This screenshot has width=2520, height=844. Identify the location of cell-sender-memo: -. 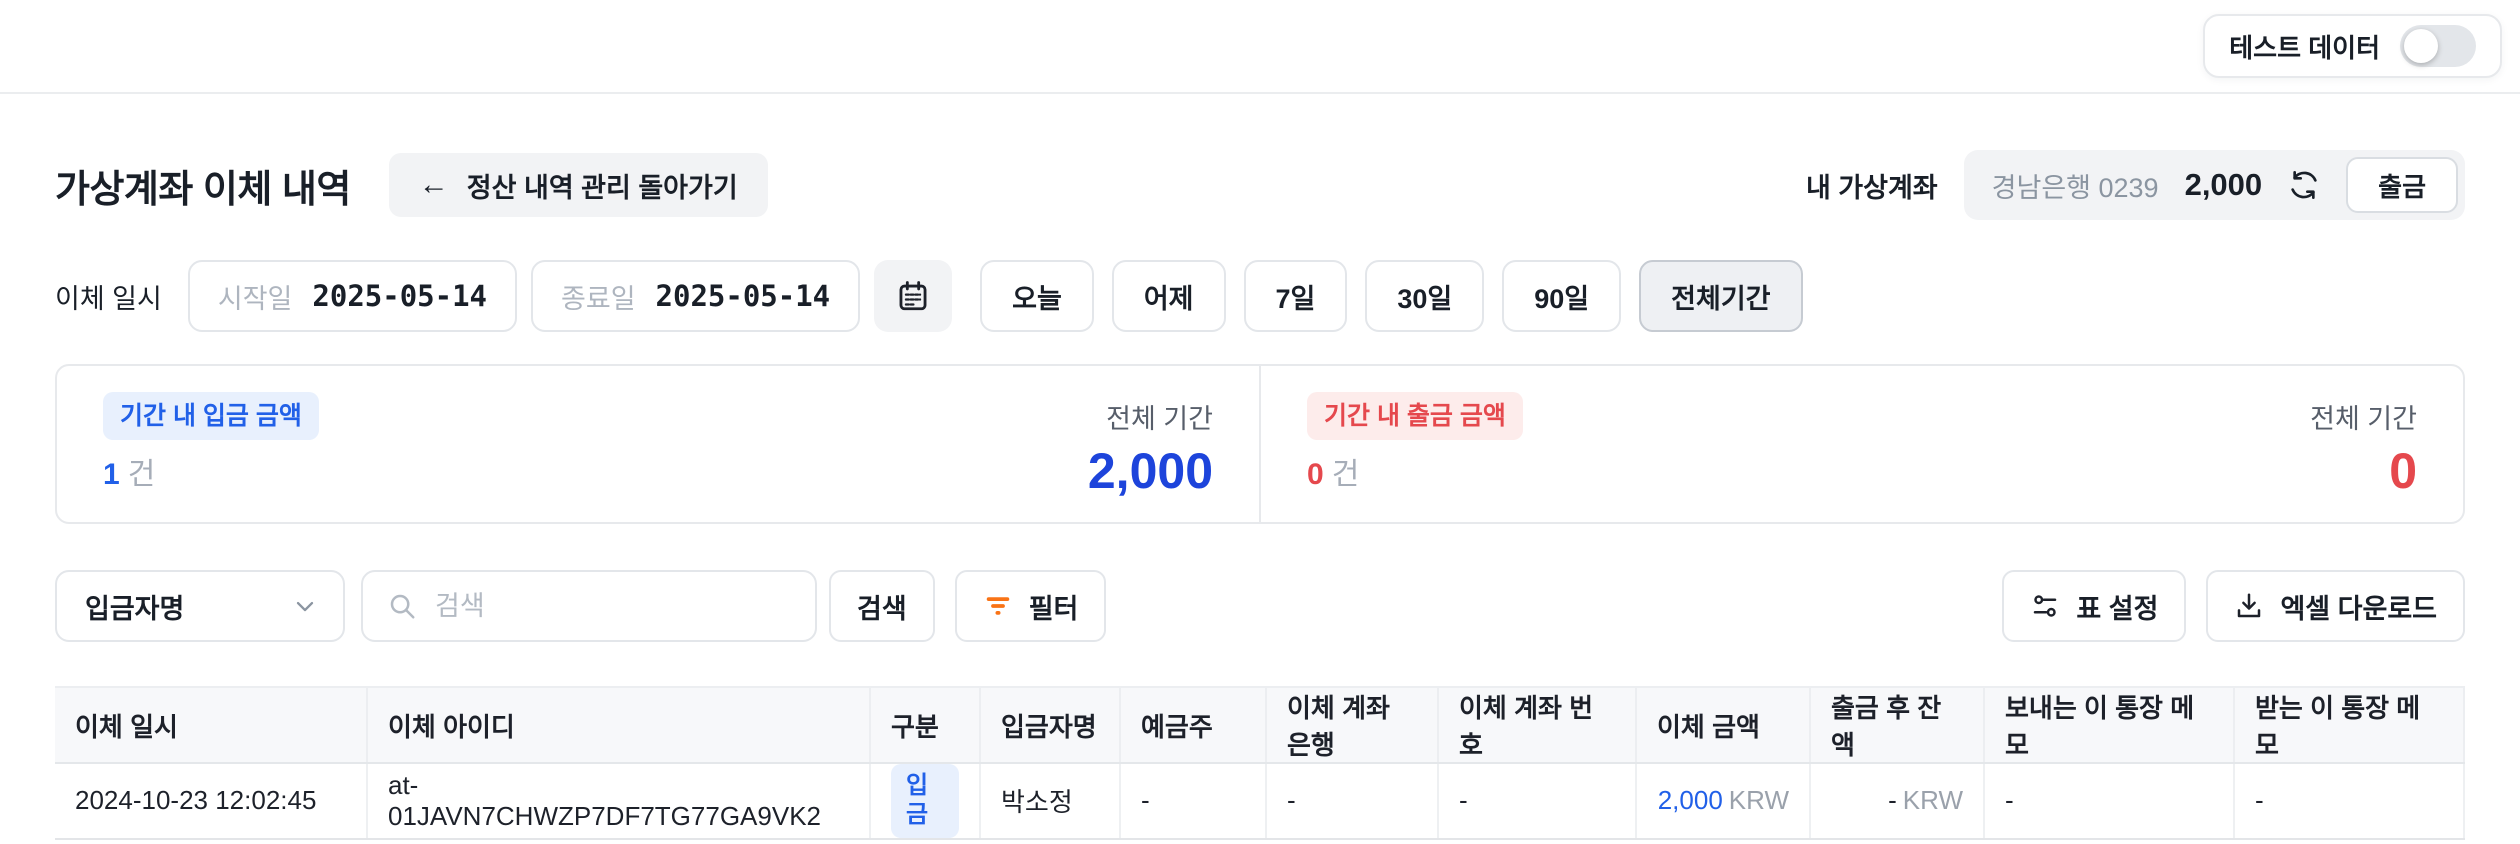
(2109, 801).